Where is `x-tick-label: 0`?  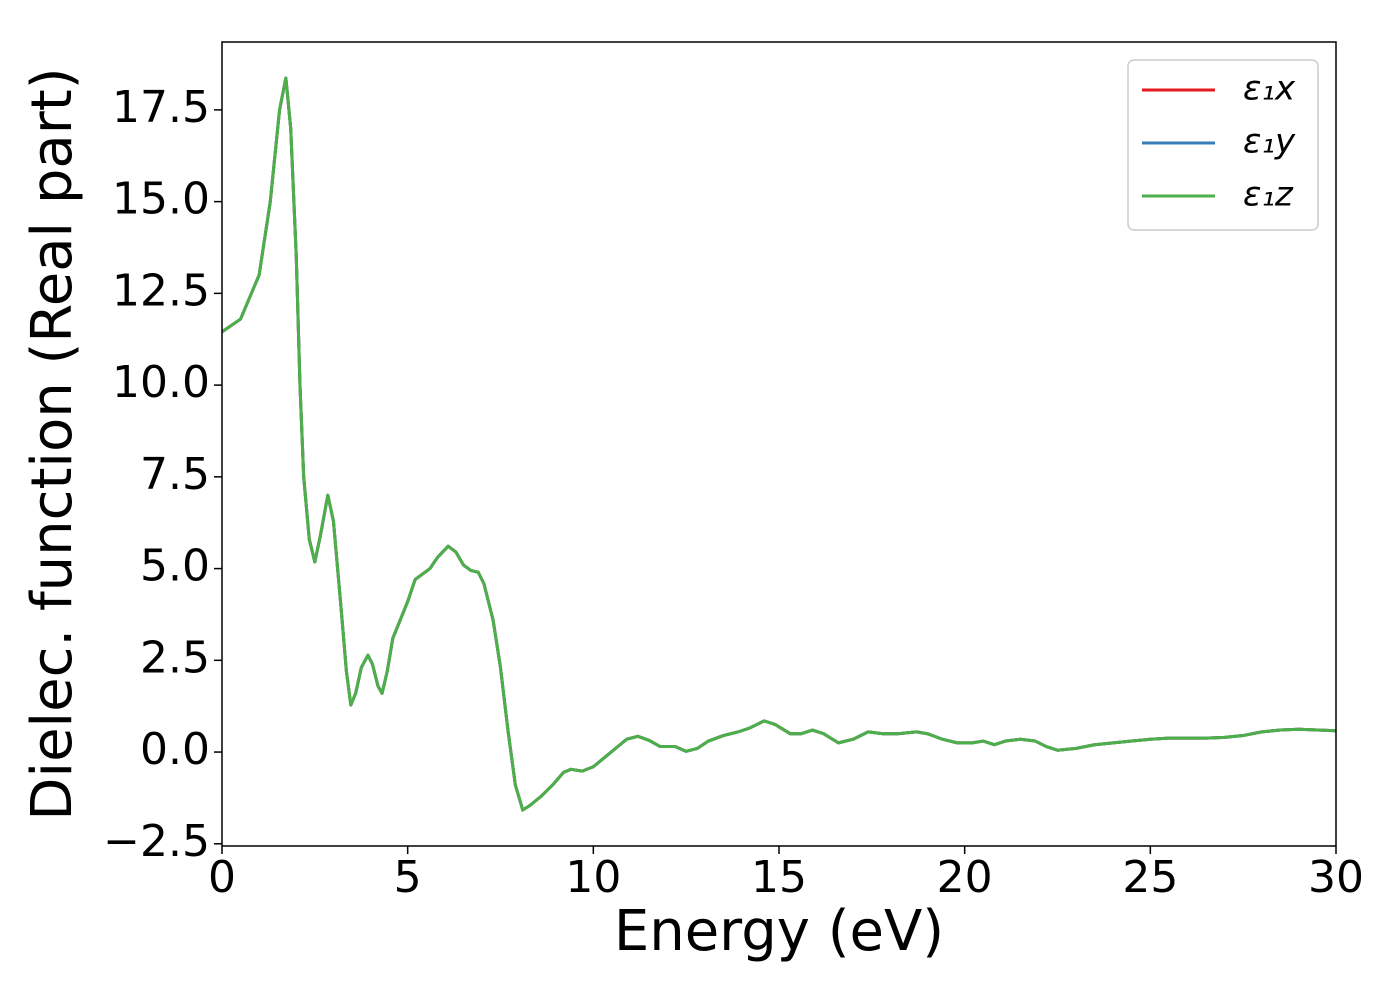 x-tick-label: 0 is located at coordinates (222, 877).